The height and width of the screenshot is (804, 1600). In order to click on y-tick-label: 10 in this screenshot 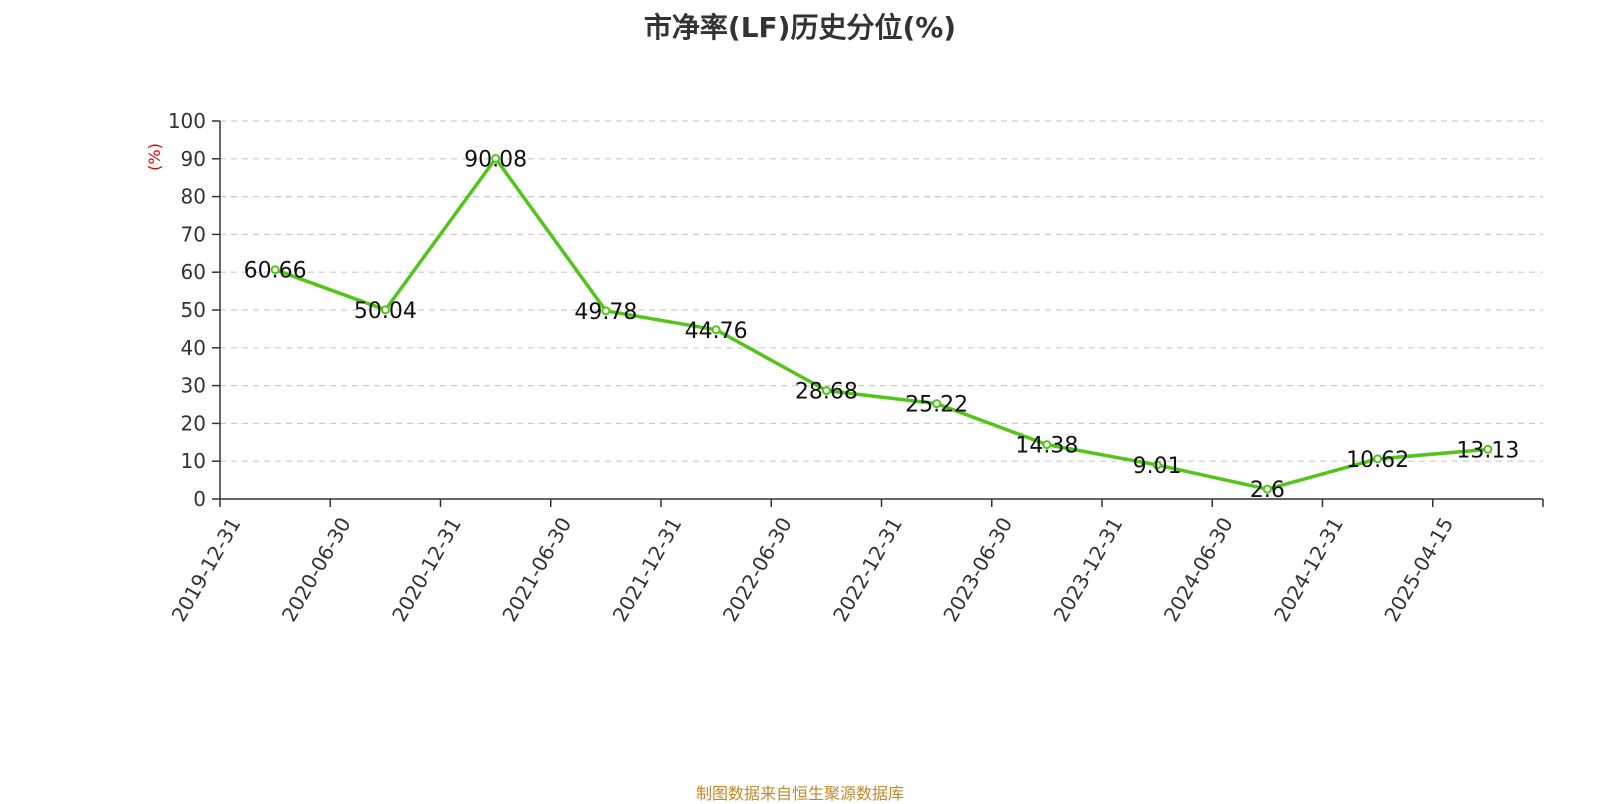, I will do `click(193, 461)`.